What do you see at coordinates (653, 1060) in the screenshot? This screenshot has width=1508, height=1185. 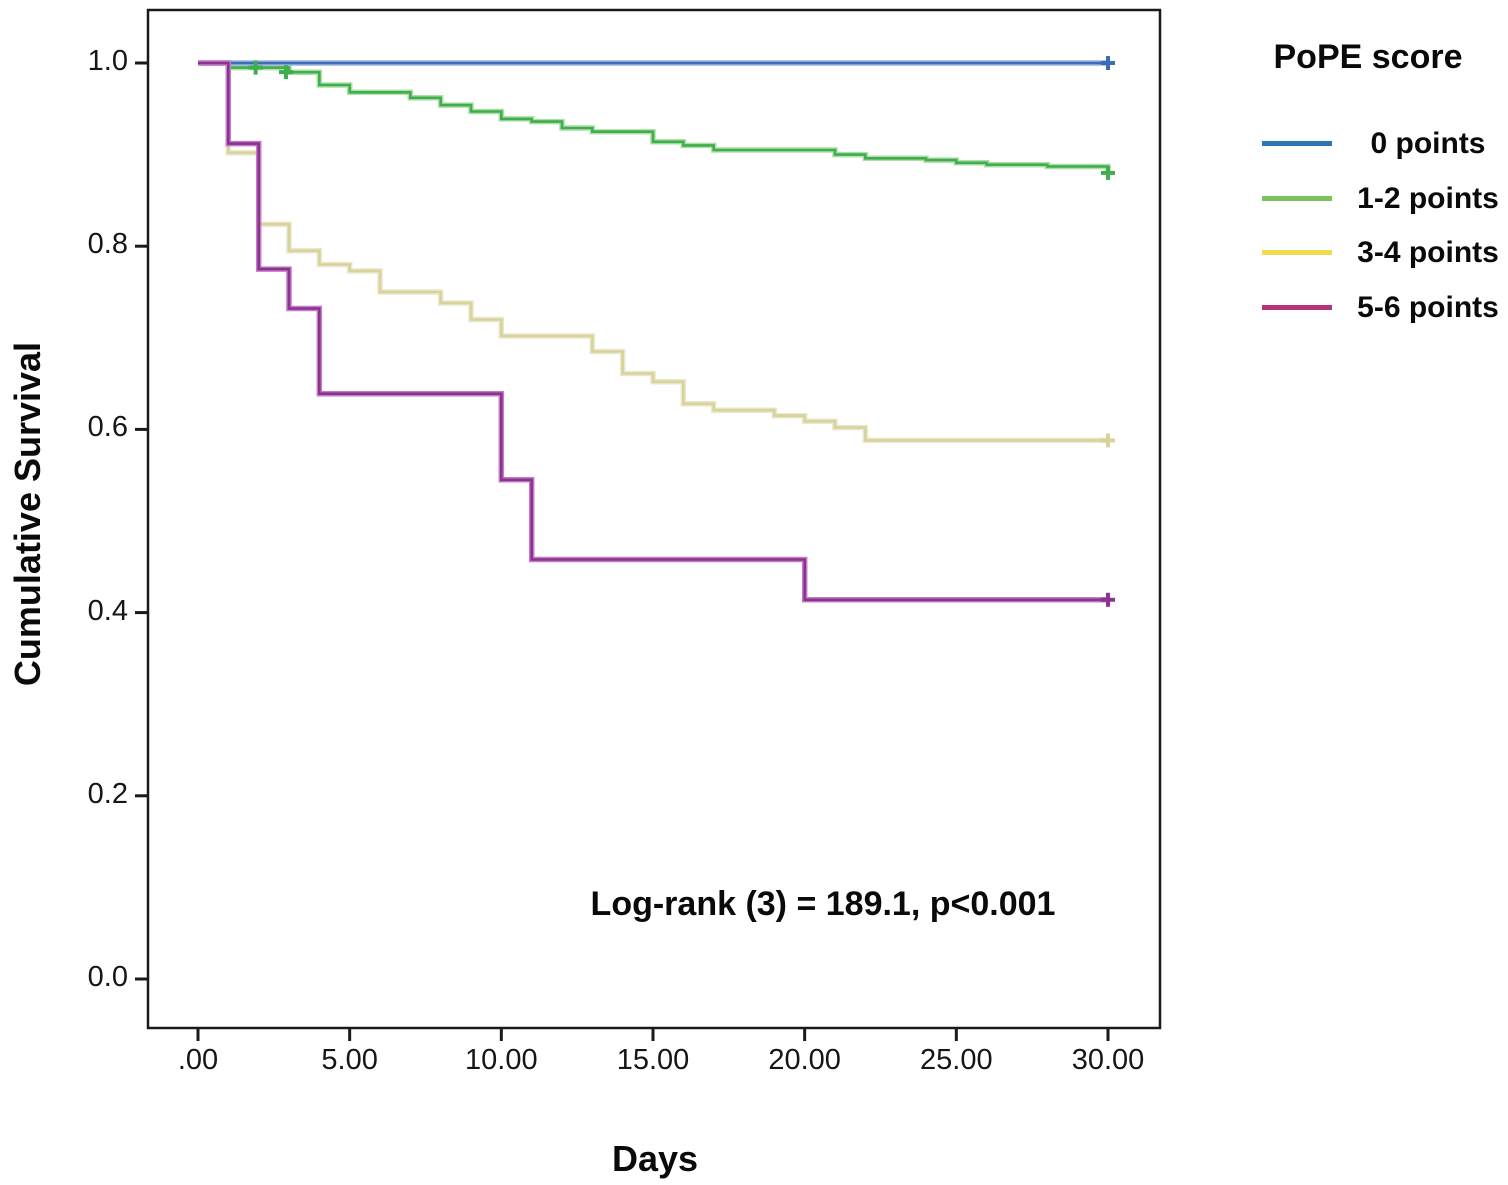 I see `x-tick-label: 15.00` at bounding box center [653, 1060].